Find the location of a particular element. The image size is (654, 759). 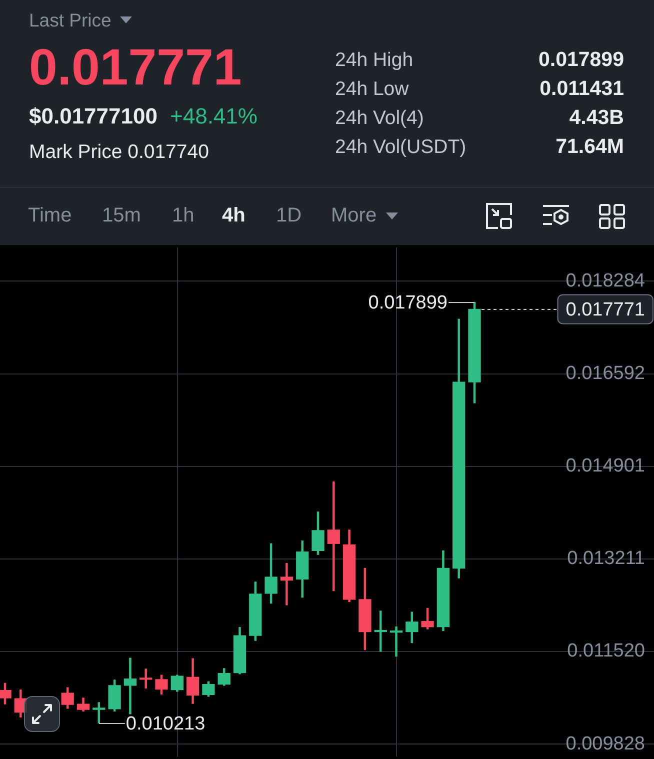

text: 4.43B is located at coordinates (596, 118).